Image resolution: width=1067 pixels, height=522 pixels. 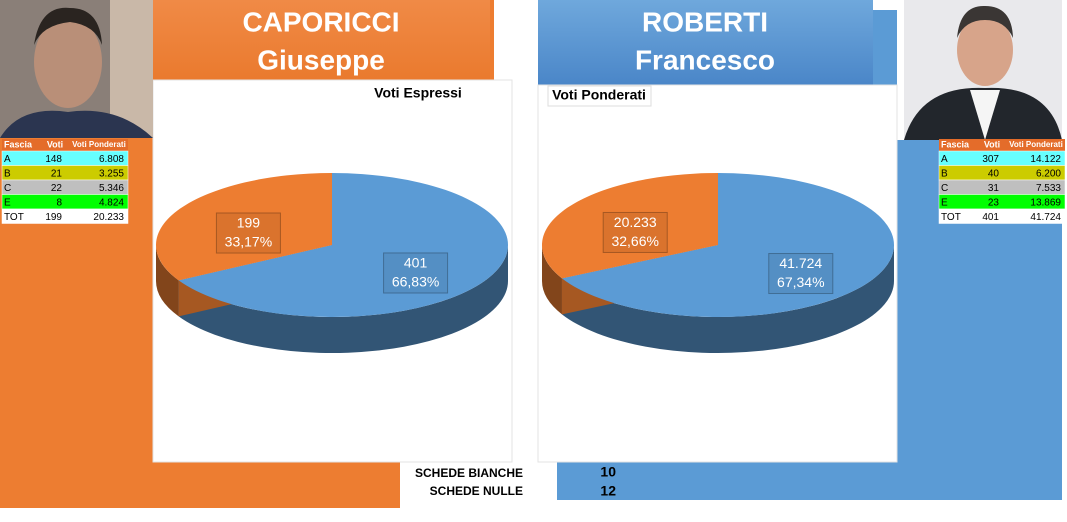 What do you see at coordinates (321, 40) in the screenshot?
I see `left-header` at bounding box center [321, 40].